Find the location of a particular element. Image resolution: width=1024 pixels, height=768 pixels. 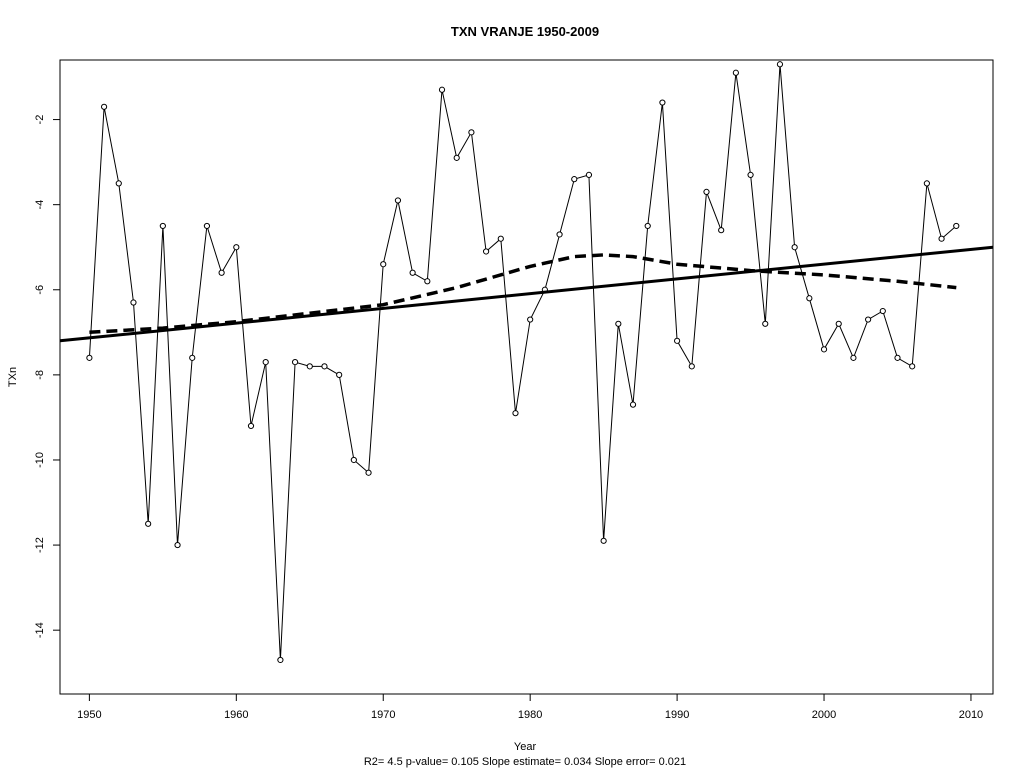

chart-title: TXN VRANJE 1950-2009 is located at coordinates (525, 31).